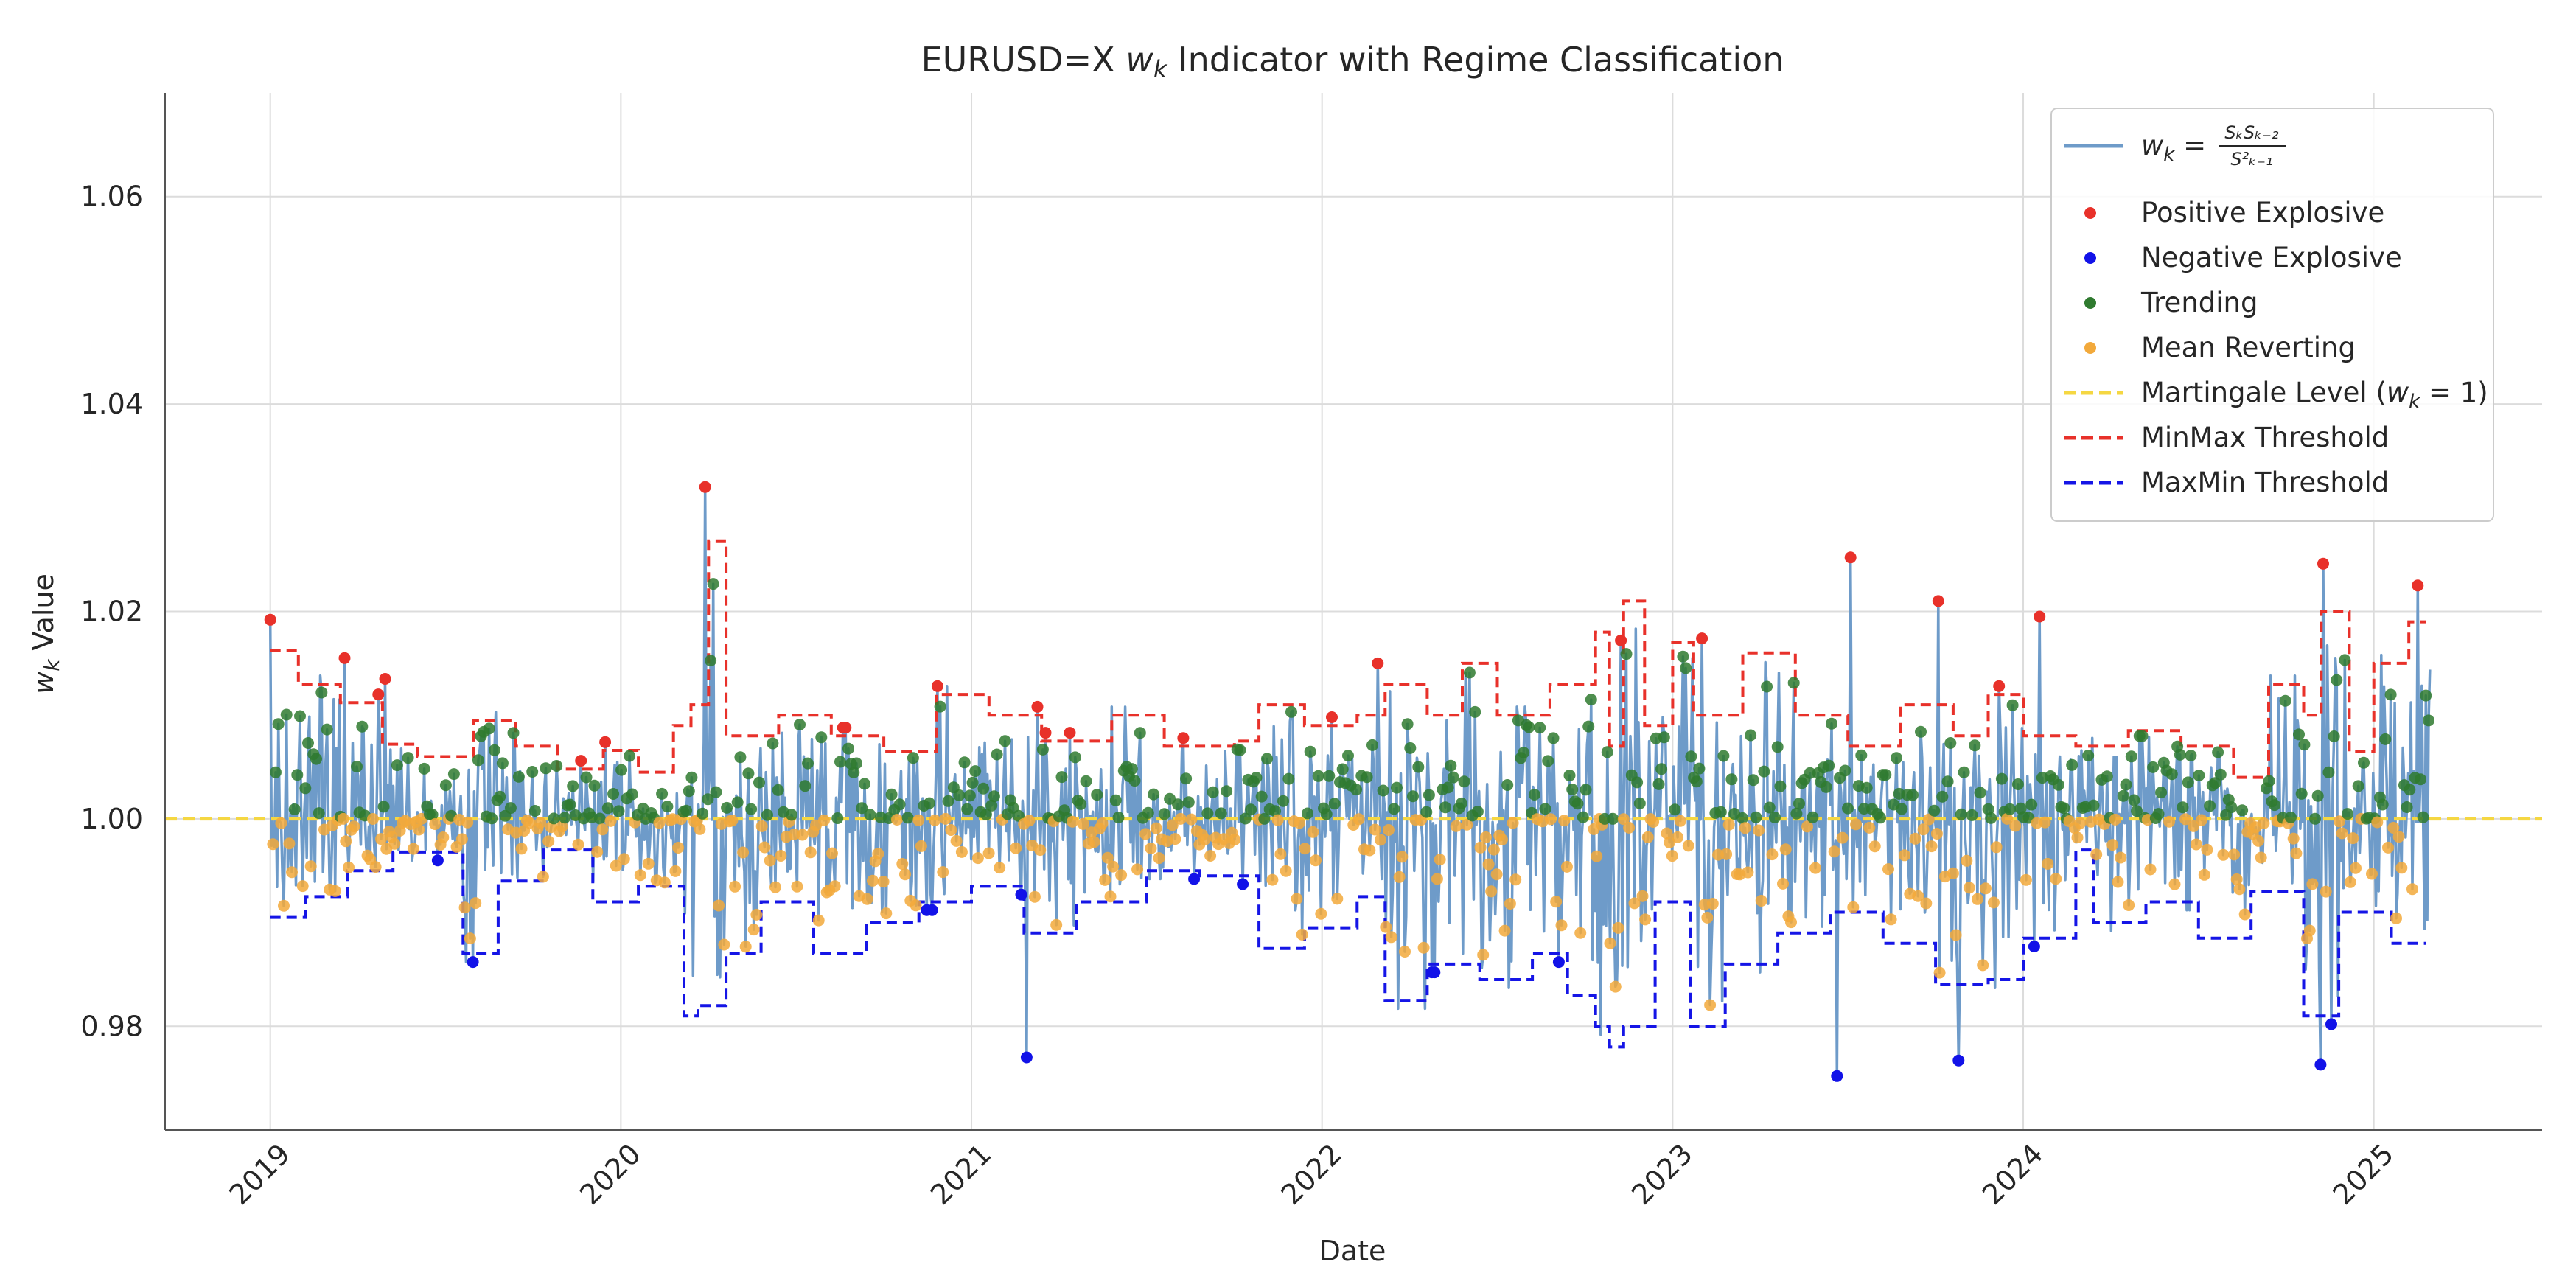 The image size is (2576, 1287). Describe the element at coordinates (45, 633) in the screenshot. I see `y-axis-label: wk Value` at that location.